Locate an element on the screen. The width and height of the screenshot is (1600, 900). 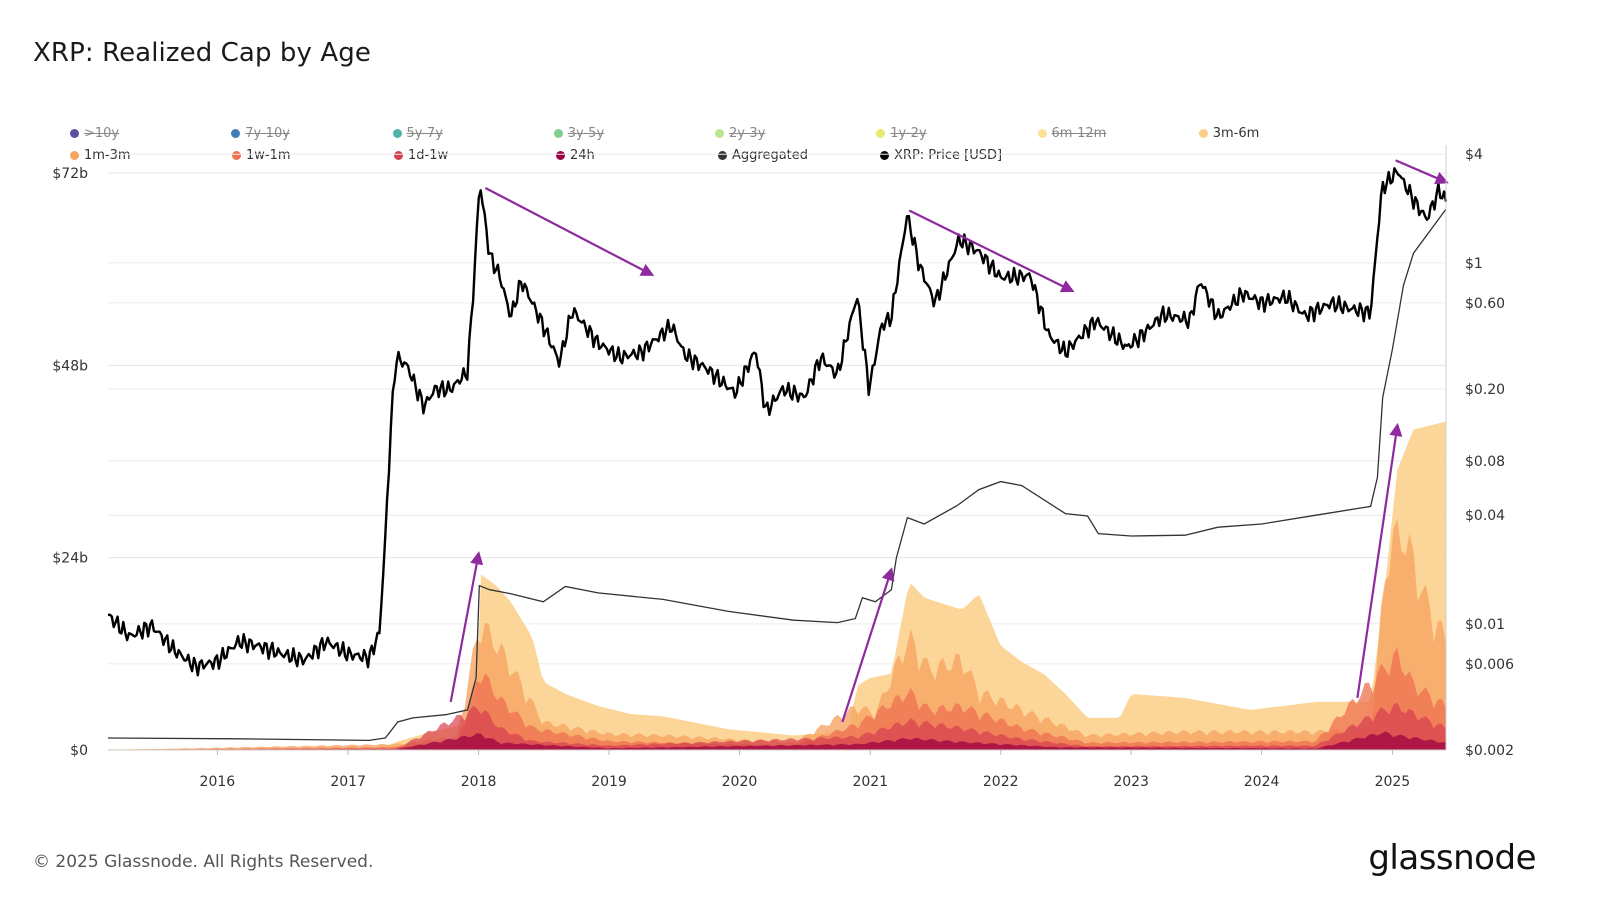
y-right-tick-label: $0.006 is located at coordinates (1489, 665).